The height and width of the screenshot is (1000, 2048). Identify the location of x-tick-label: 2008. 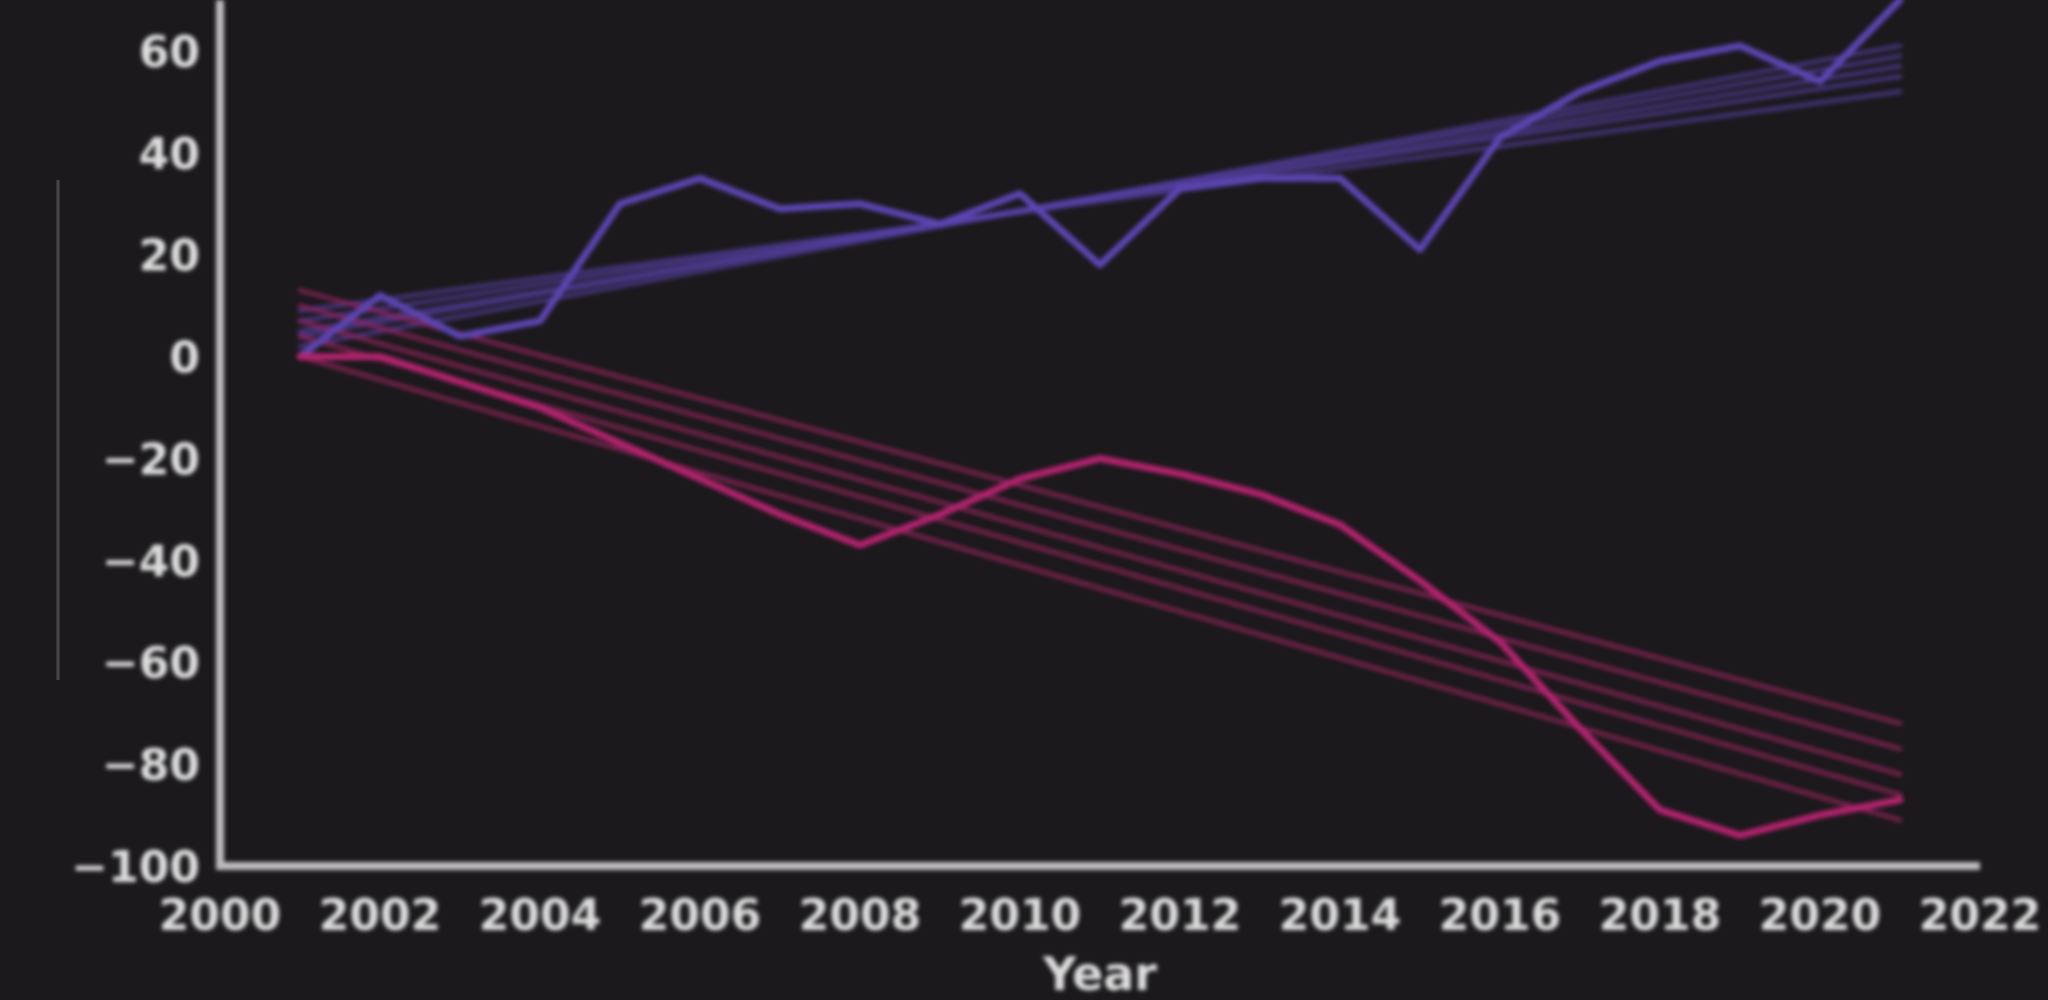
(860, 915).